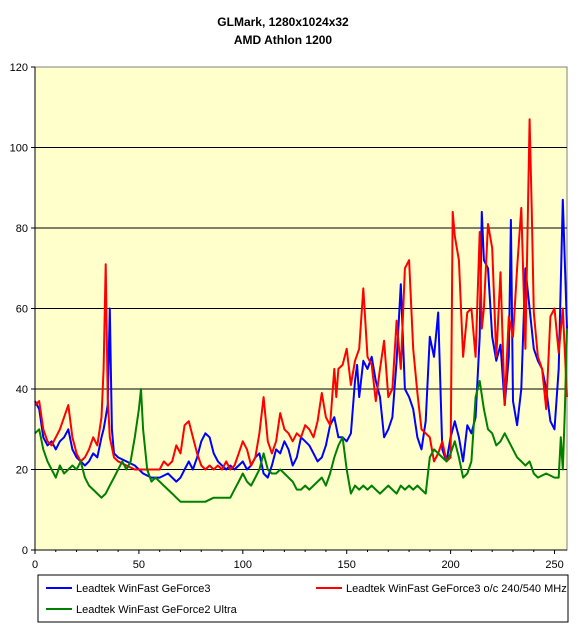 The image size is (580, 631). What do you see at coordinates (283, 22) in the screenshot?
I see `chart-title-line-1: GLMark, 1280x1024x32` at bounding box center [283, 22].